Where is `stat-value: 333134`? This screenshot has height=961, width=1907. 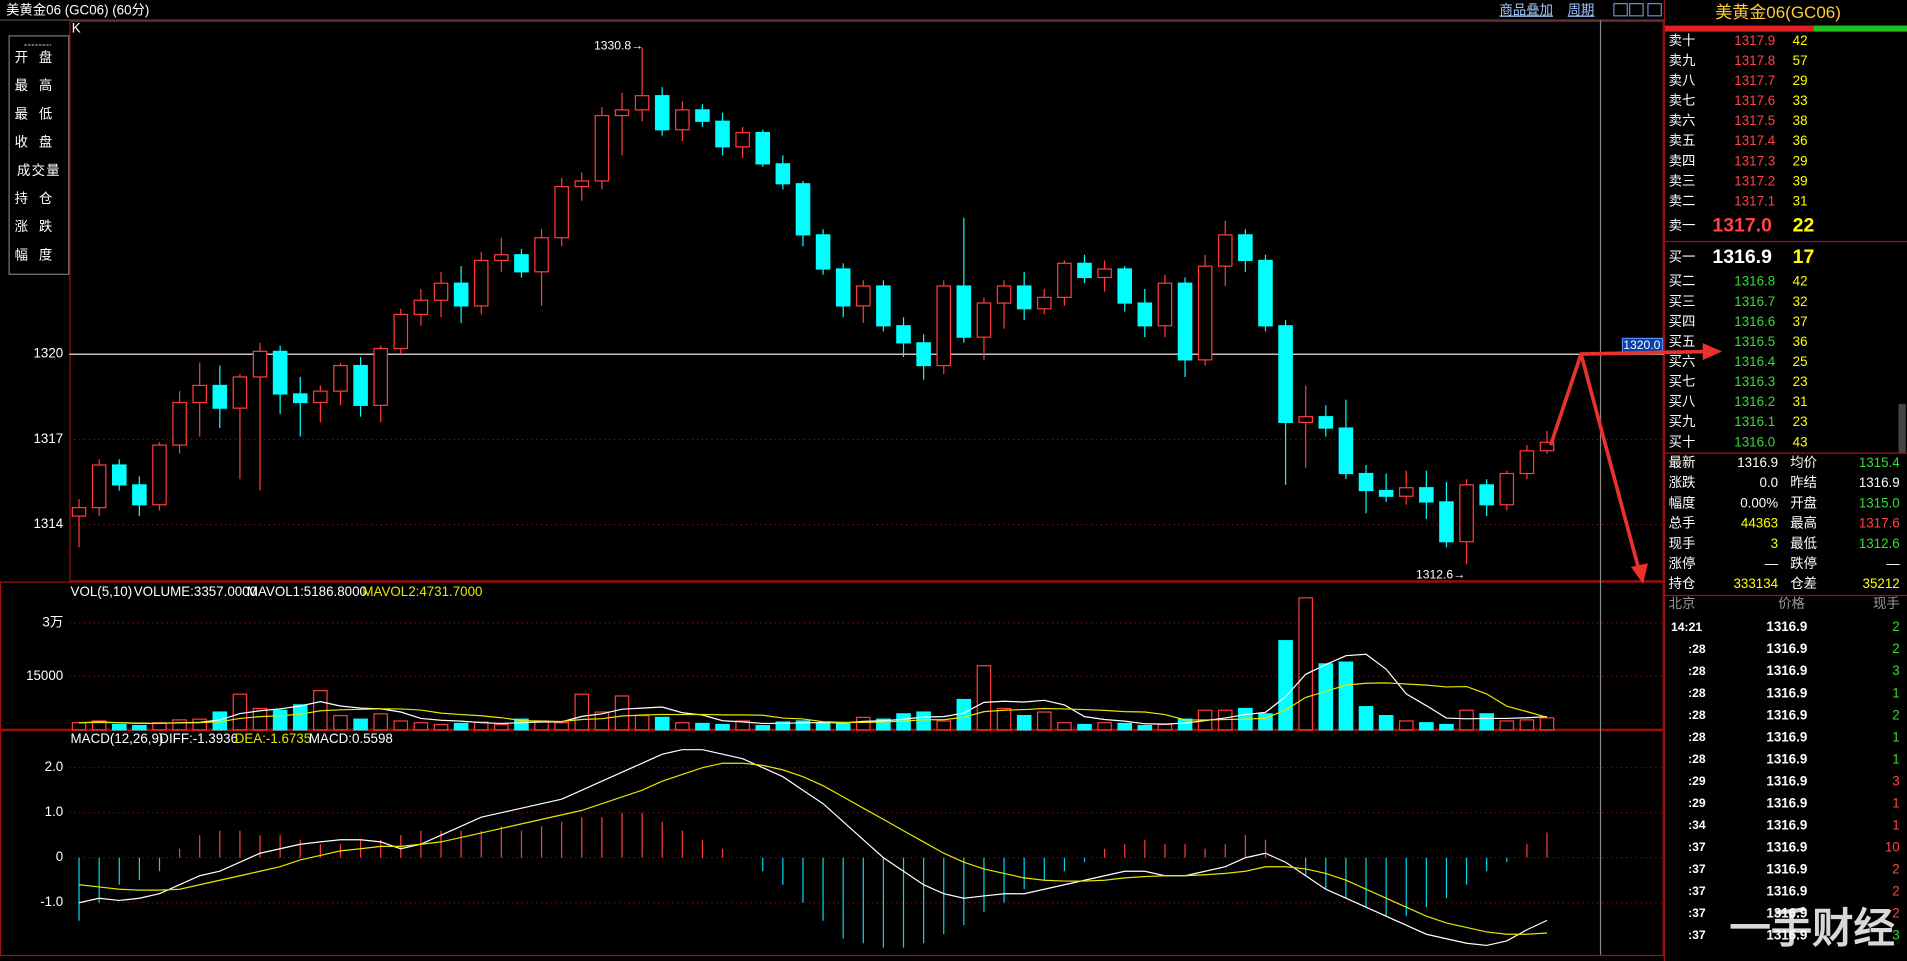 stat-value: 333134 is located at coordinates (1755, 583).